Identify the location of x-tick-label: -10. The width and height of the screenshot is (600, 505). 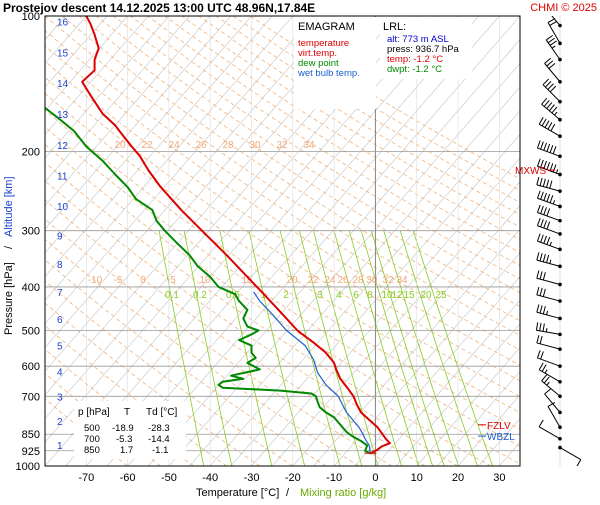
(334, 478).